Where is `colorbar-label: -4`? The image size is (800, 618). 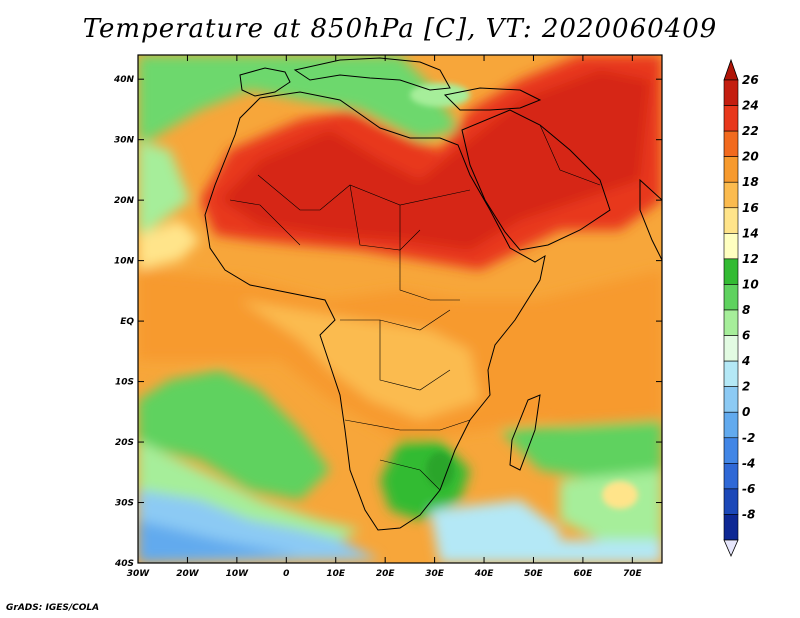
colorbar-label: -4 is located at coordinates (748, 463).